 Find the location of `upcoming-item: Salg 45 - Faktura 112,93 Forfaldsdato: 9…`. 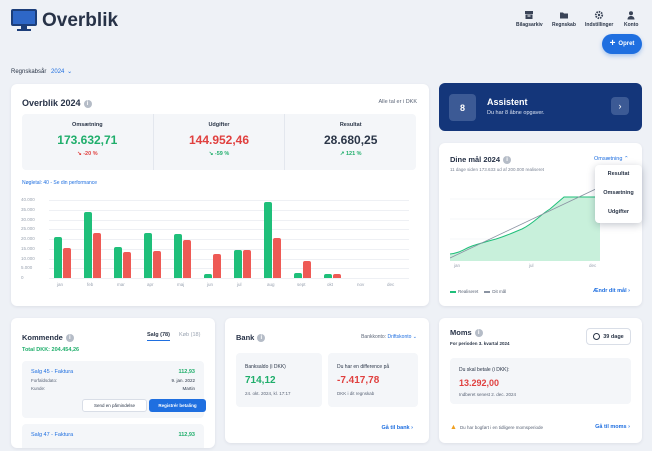

upcoming-item: Salg 45 - Faktura 112,93 Forfaldsdato: 9… is located at coordinates (114, 389).